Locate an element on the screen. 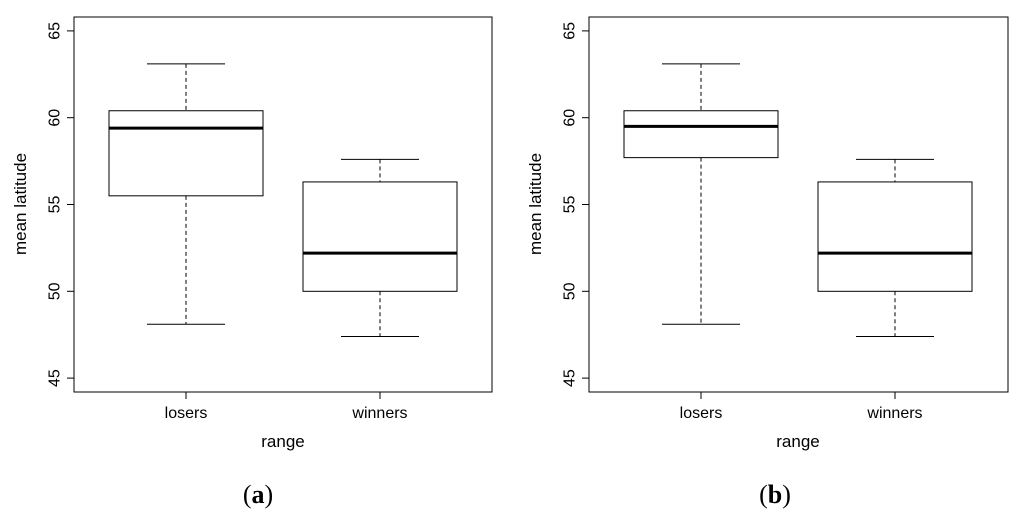  panel-label: (b) is located at coordinates (775, 494).